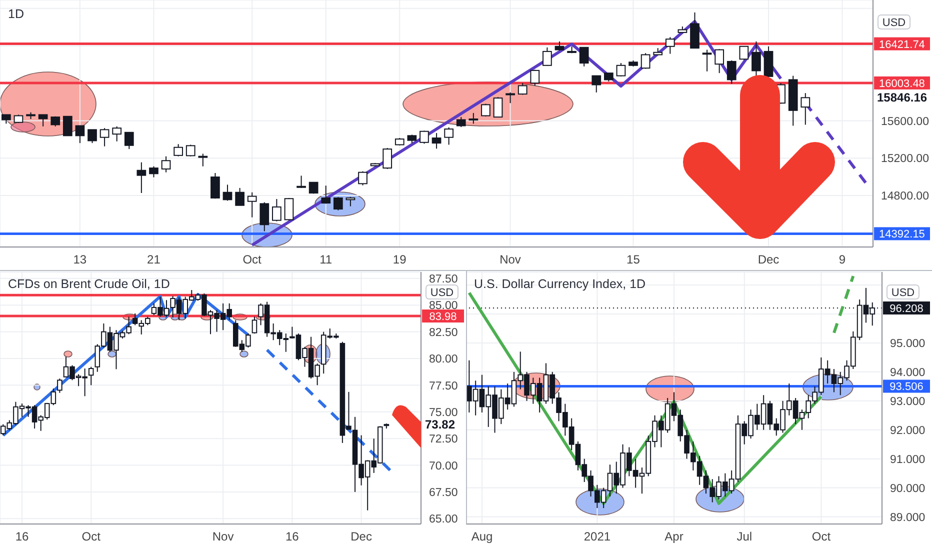 This screenshot has width=932, height=550. I want to click on ref-line-label: 93.506, so click(907, 387).